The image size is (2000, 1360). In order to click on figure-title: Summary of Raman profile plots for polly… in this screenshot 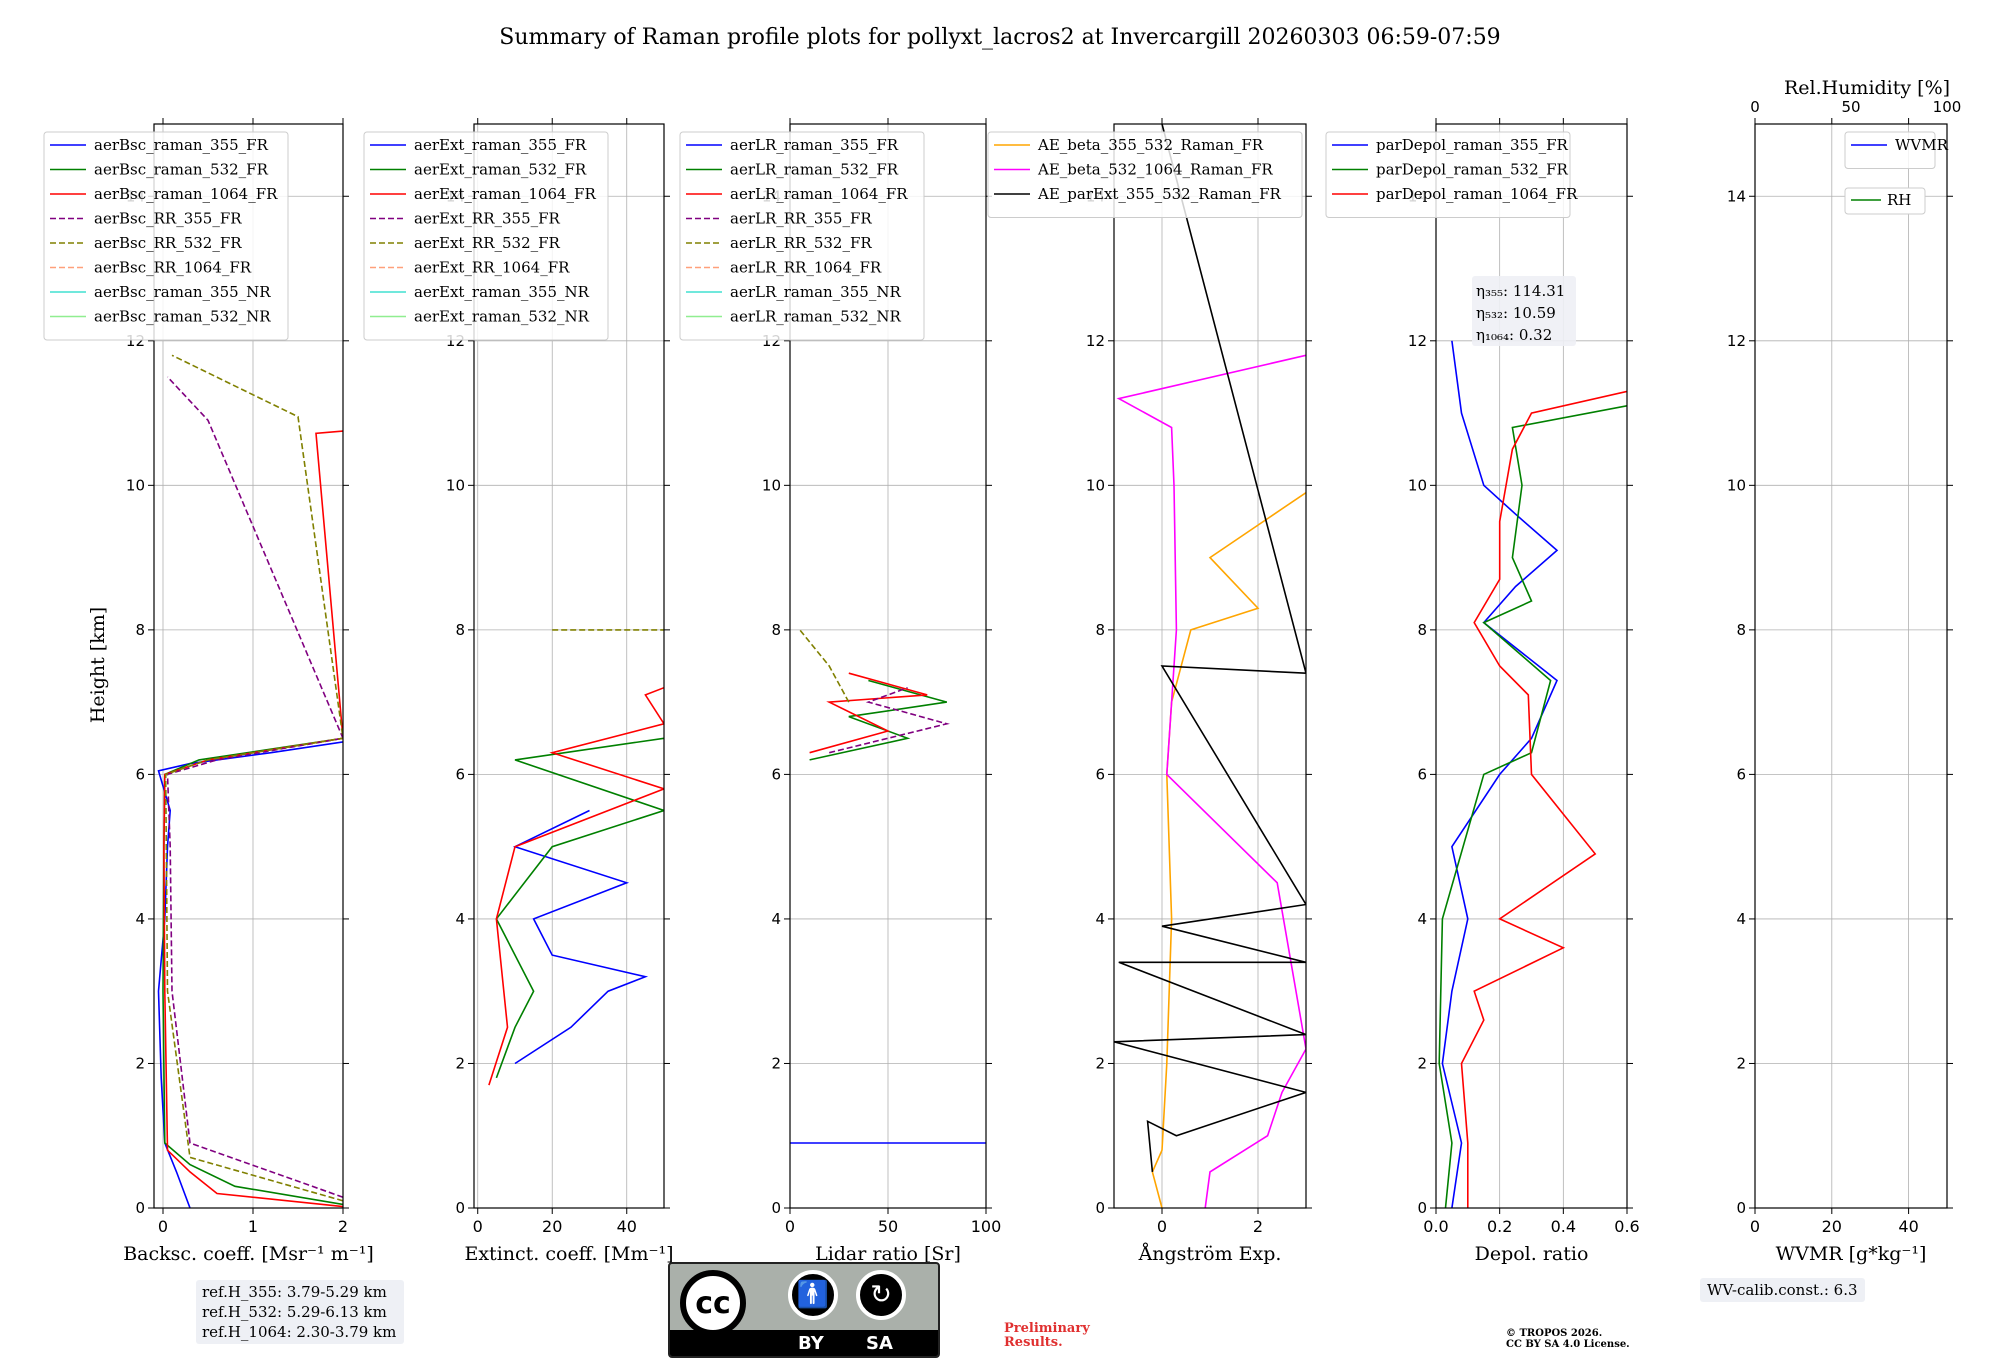, I will do `click(999, 37)`.